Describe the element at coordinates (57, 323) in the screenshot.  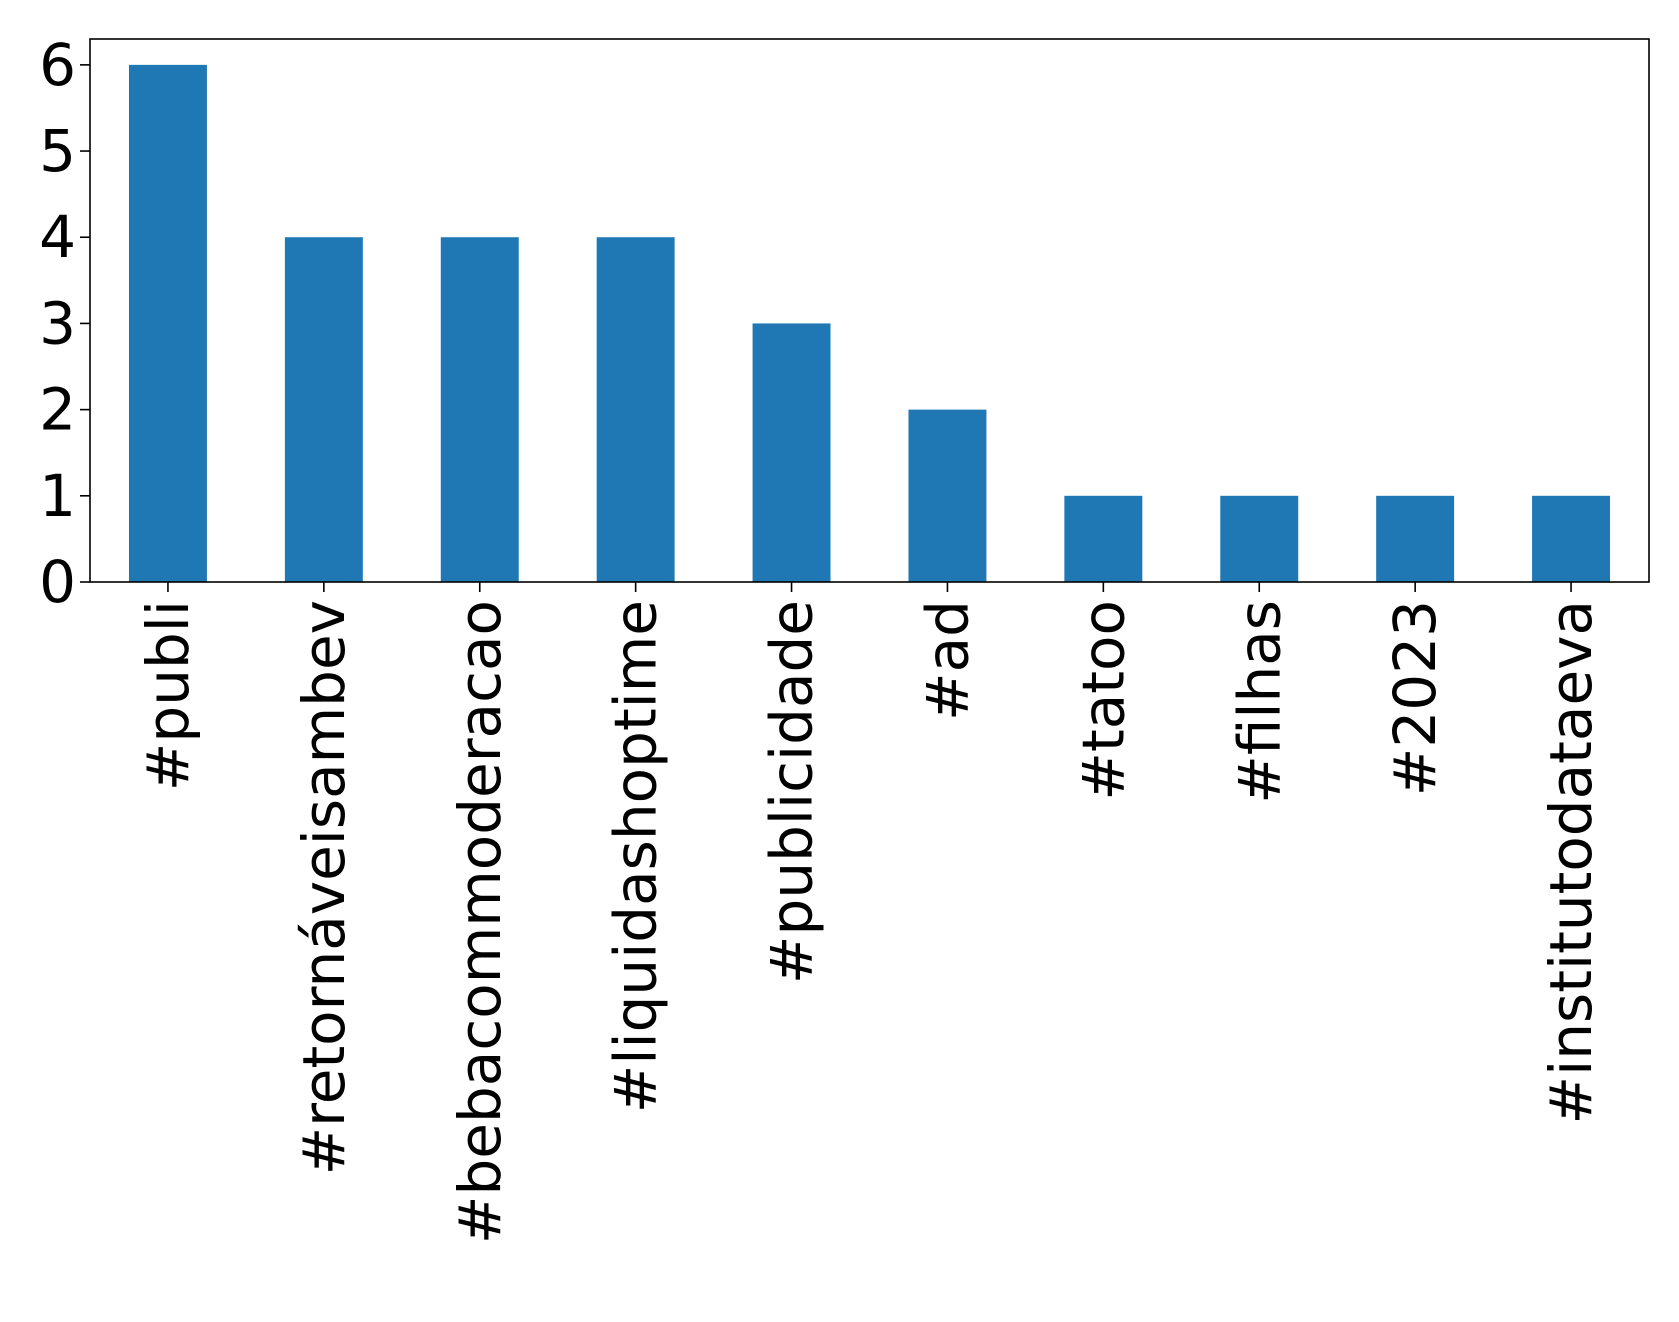
I see `y-tick-label-3: 3` at that location.